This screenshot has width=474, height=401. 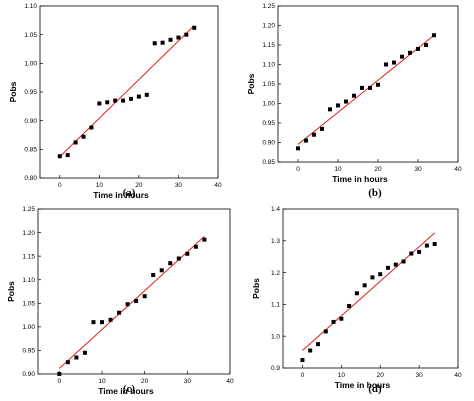 I want to click on y-tick-label: 1.4, so click(x=275, y=209).